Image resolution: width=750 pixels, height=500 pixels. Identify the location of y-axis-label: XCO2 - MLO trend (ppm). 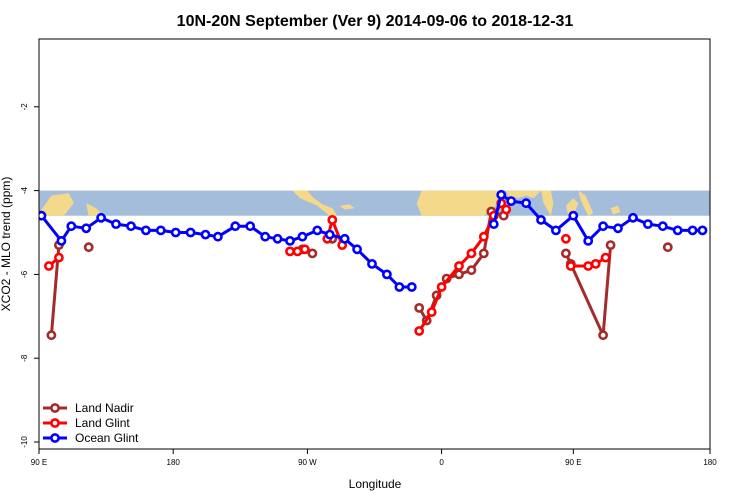
(6, 244).